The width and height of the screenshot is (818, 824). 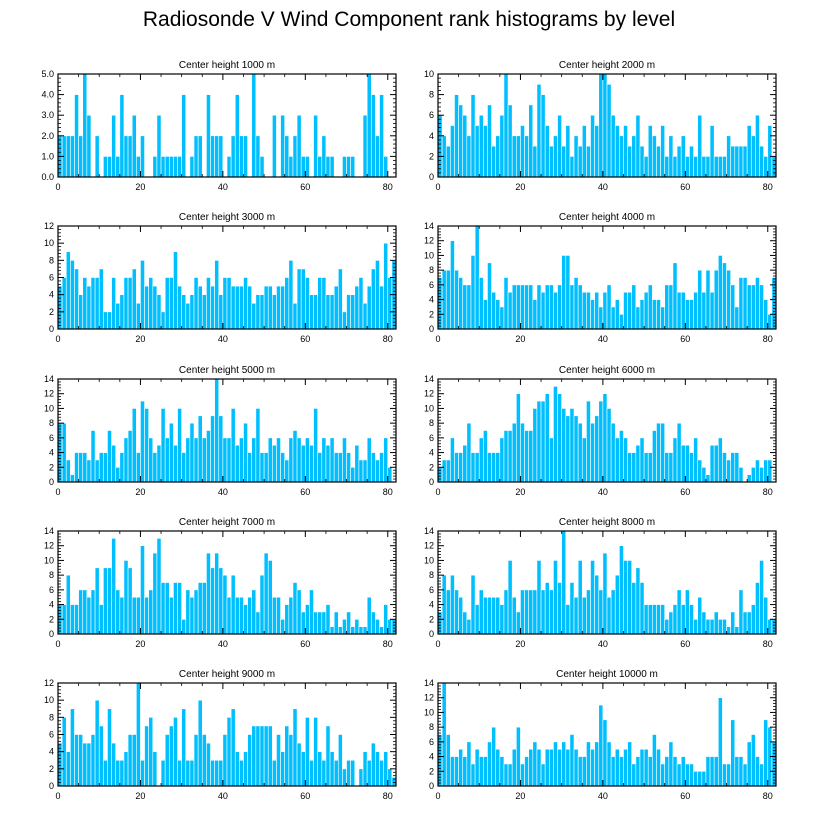 I want to click on x-tick-label: 60, so click(x=685, y=492).